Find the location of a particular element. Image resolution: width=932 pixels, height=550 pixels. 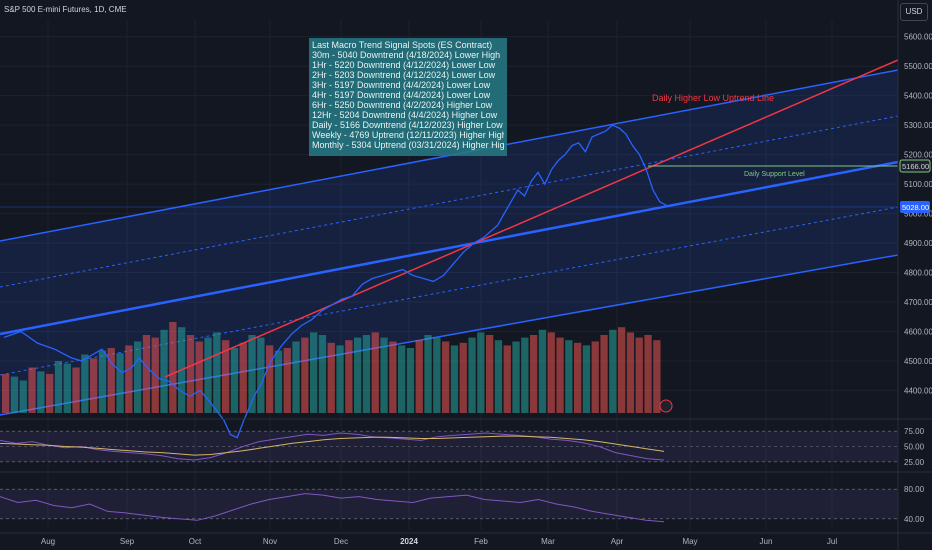

time-axis: Aug Sep Oct Nov Dec 2024 Feb Mar Apr May Jun Jul is located at coordinates (439, 541).